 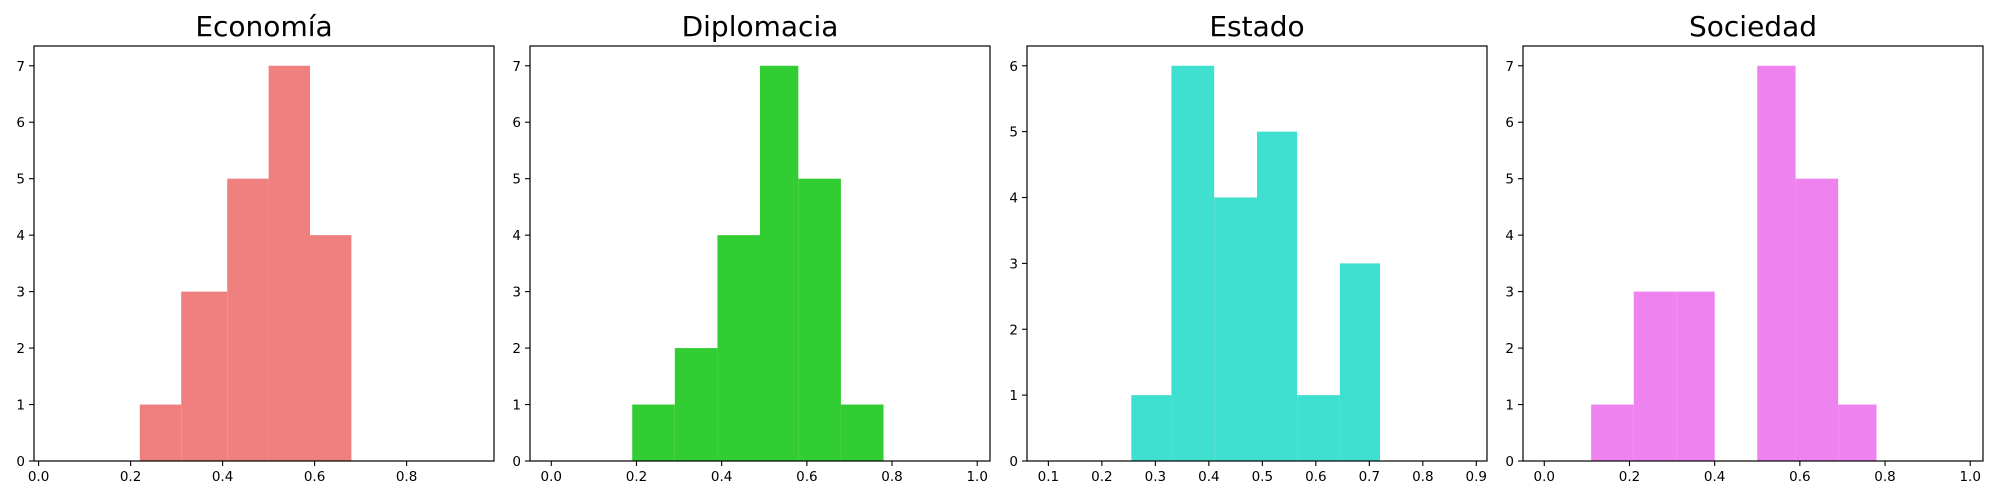 What do you see at coordinates (1256, 26) in the screenshot?
I see `panel-title: Estado` at bounding box center [1256, 26].